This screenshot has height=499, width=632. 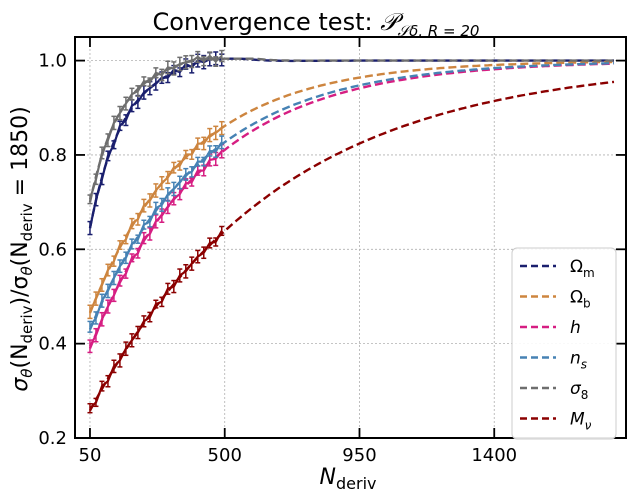 I want to click on measured-line-Mν, so click(x=156, y=319).